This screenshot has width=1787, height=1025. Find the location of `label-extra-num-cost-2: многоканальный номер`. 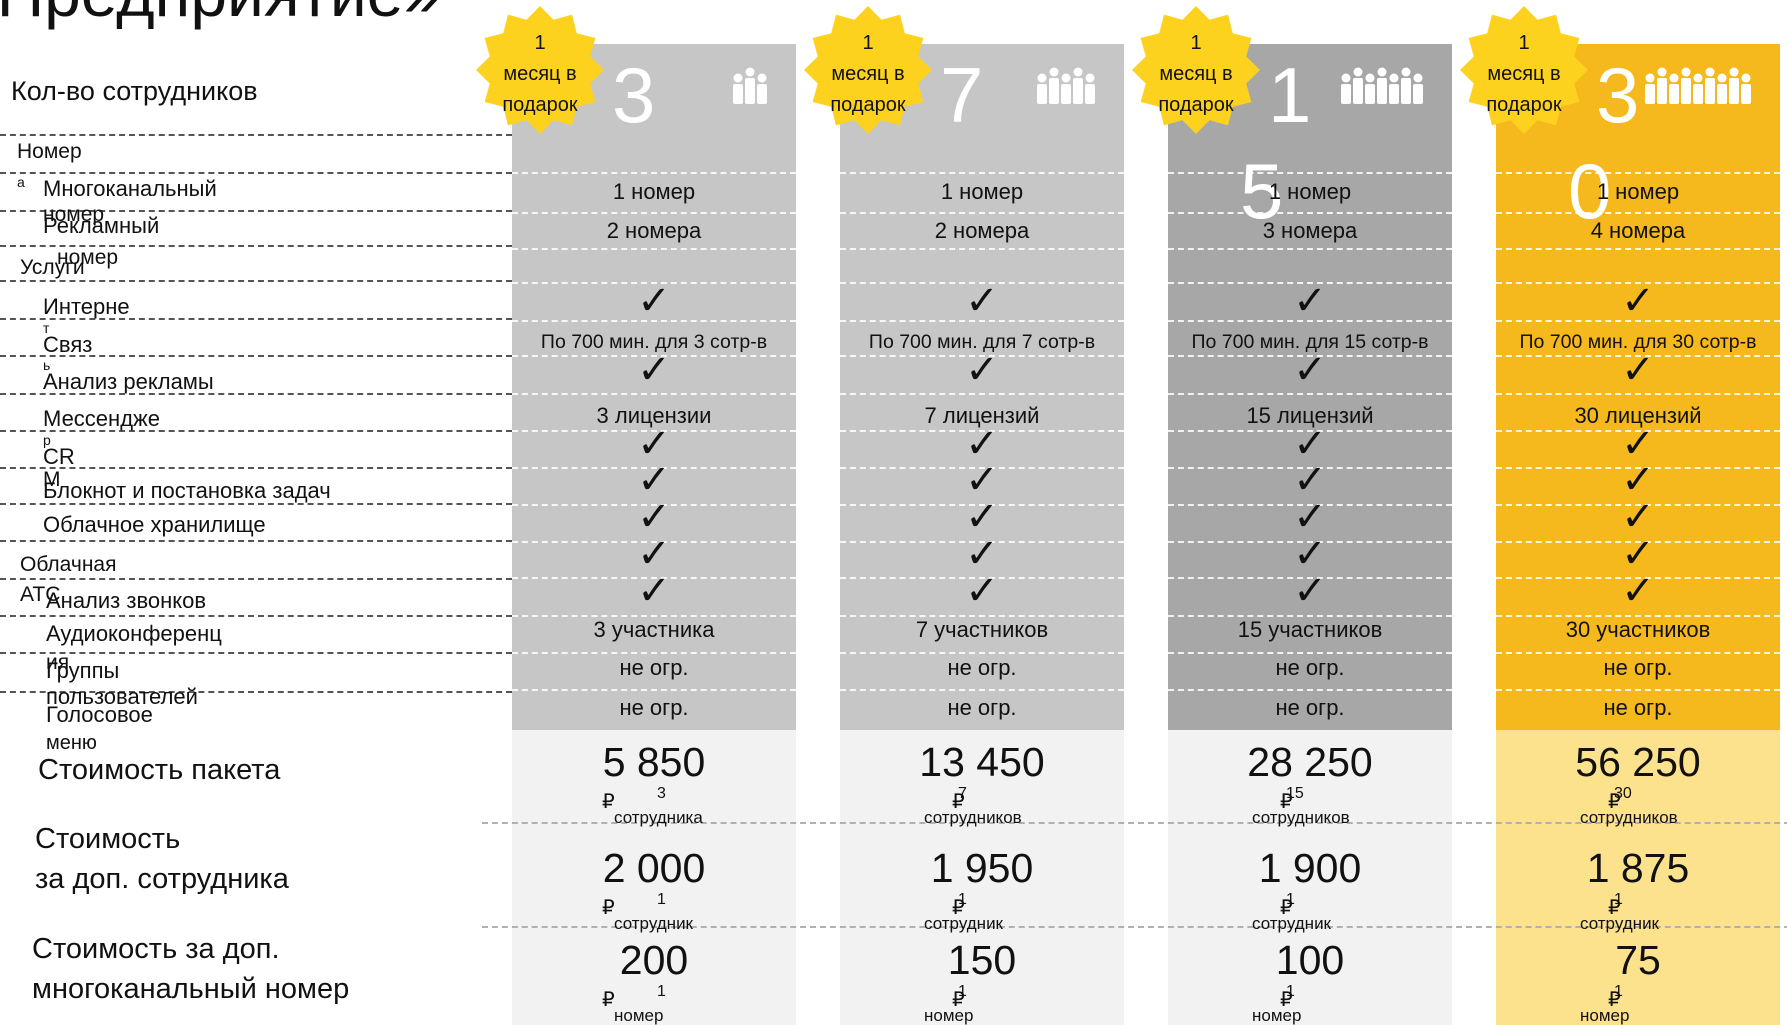

label-extra-num-cost-2: многоканальный номер is located at coordinates (191, 989).